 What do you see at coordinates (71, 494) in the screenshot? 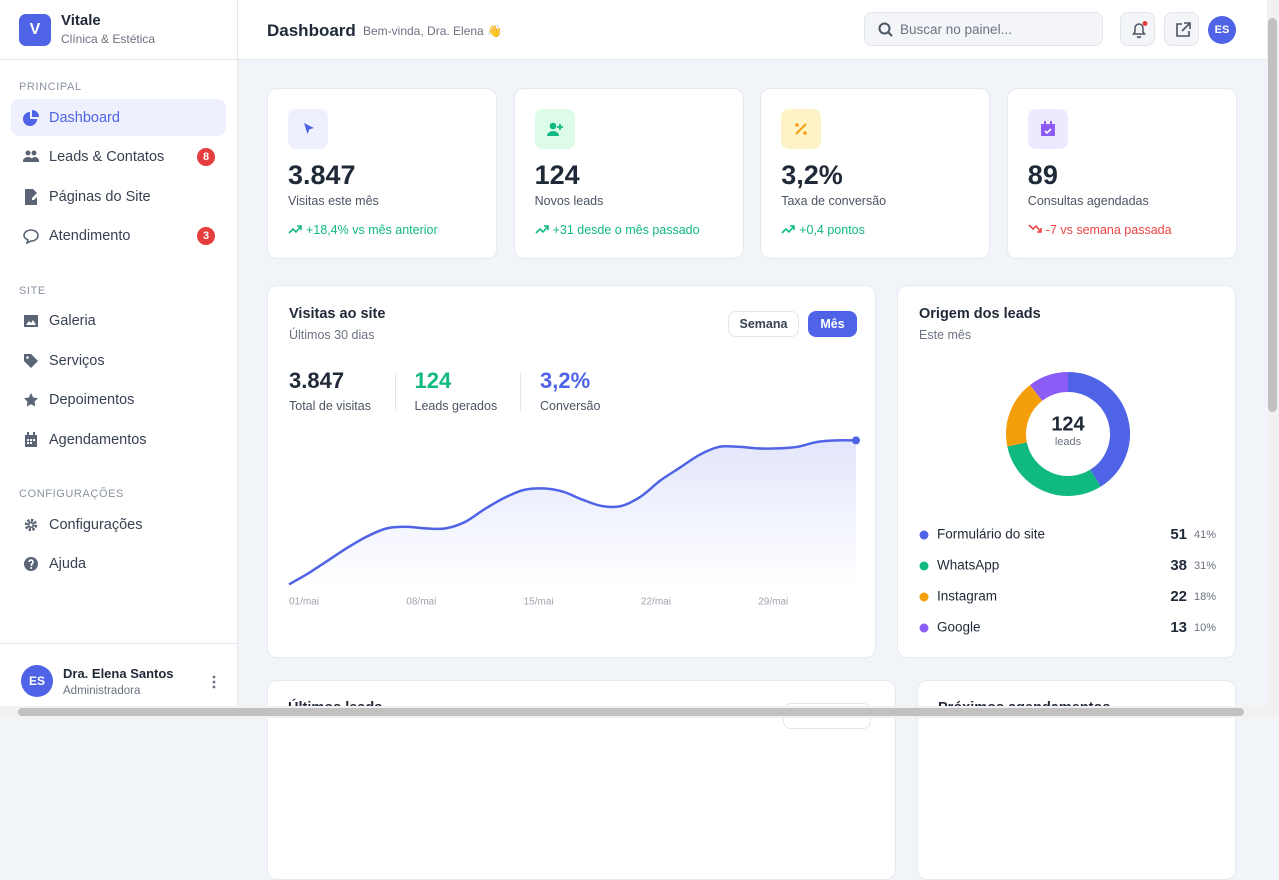
I see `section-title: CONFIGURAÇÕES` at bounding box center [71, 494].